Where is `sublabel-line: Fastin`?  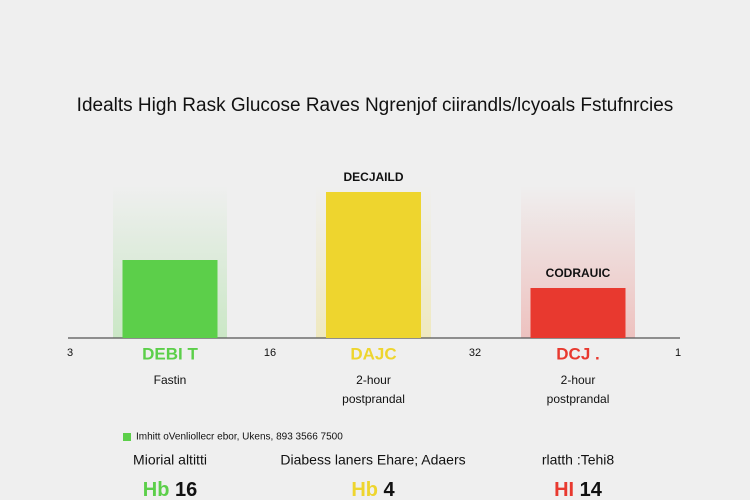 sublabel-line: Fastin is located at coordinates (170, 380).